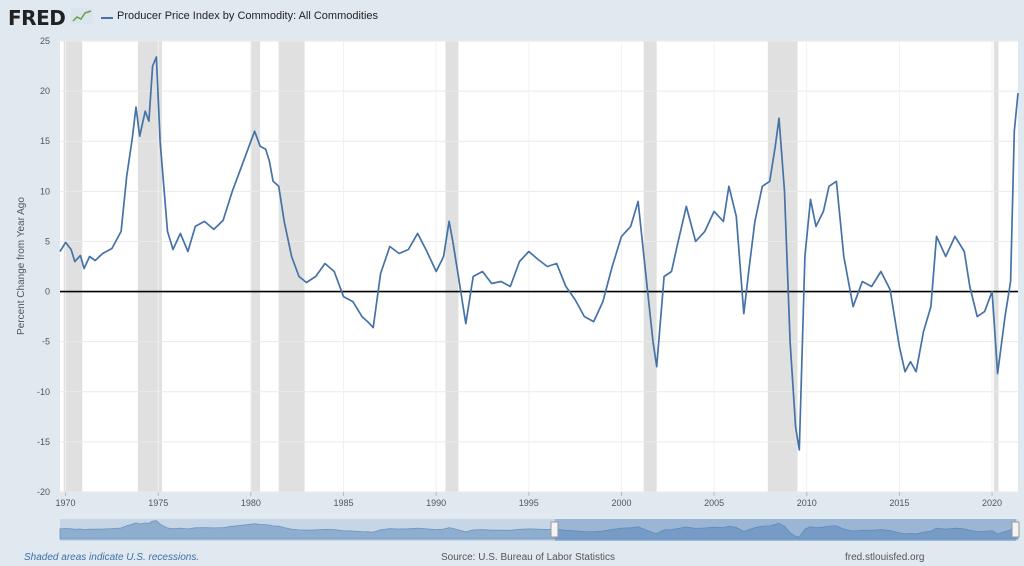 This screenshot has height=566, width=1024. What do you see at coordinates (43, 442) in the screenshot?
I see `y-tick-label: -15` at bounding box center [43, 442].